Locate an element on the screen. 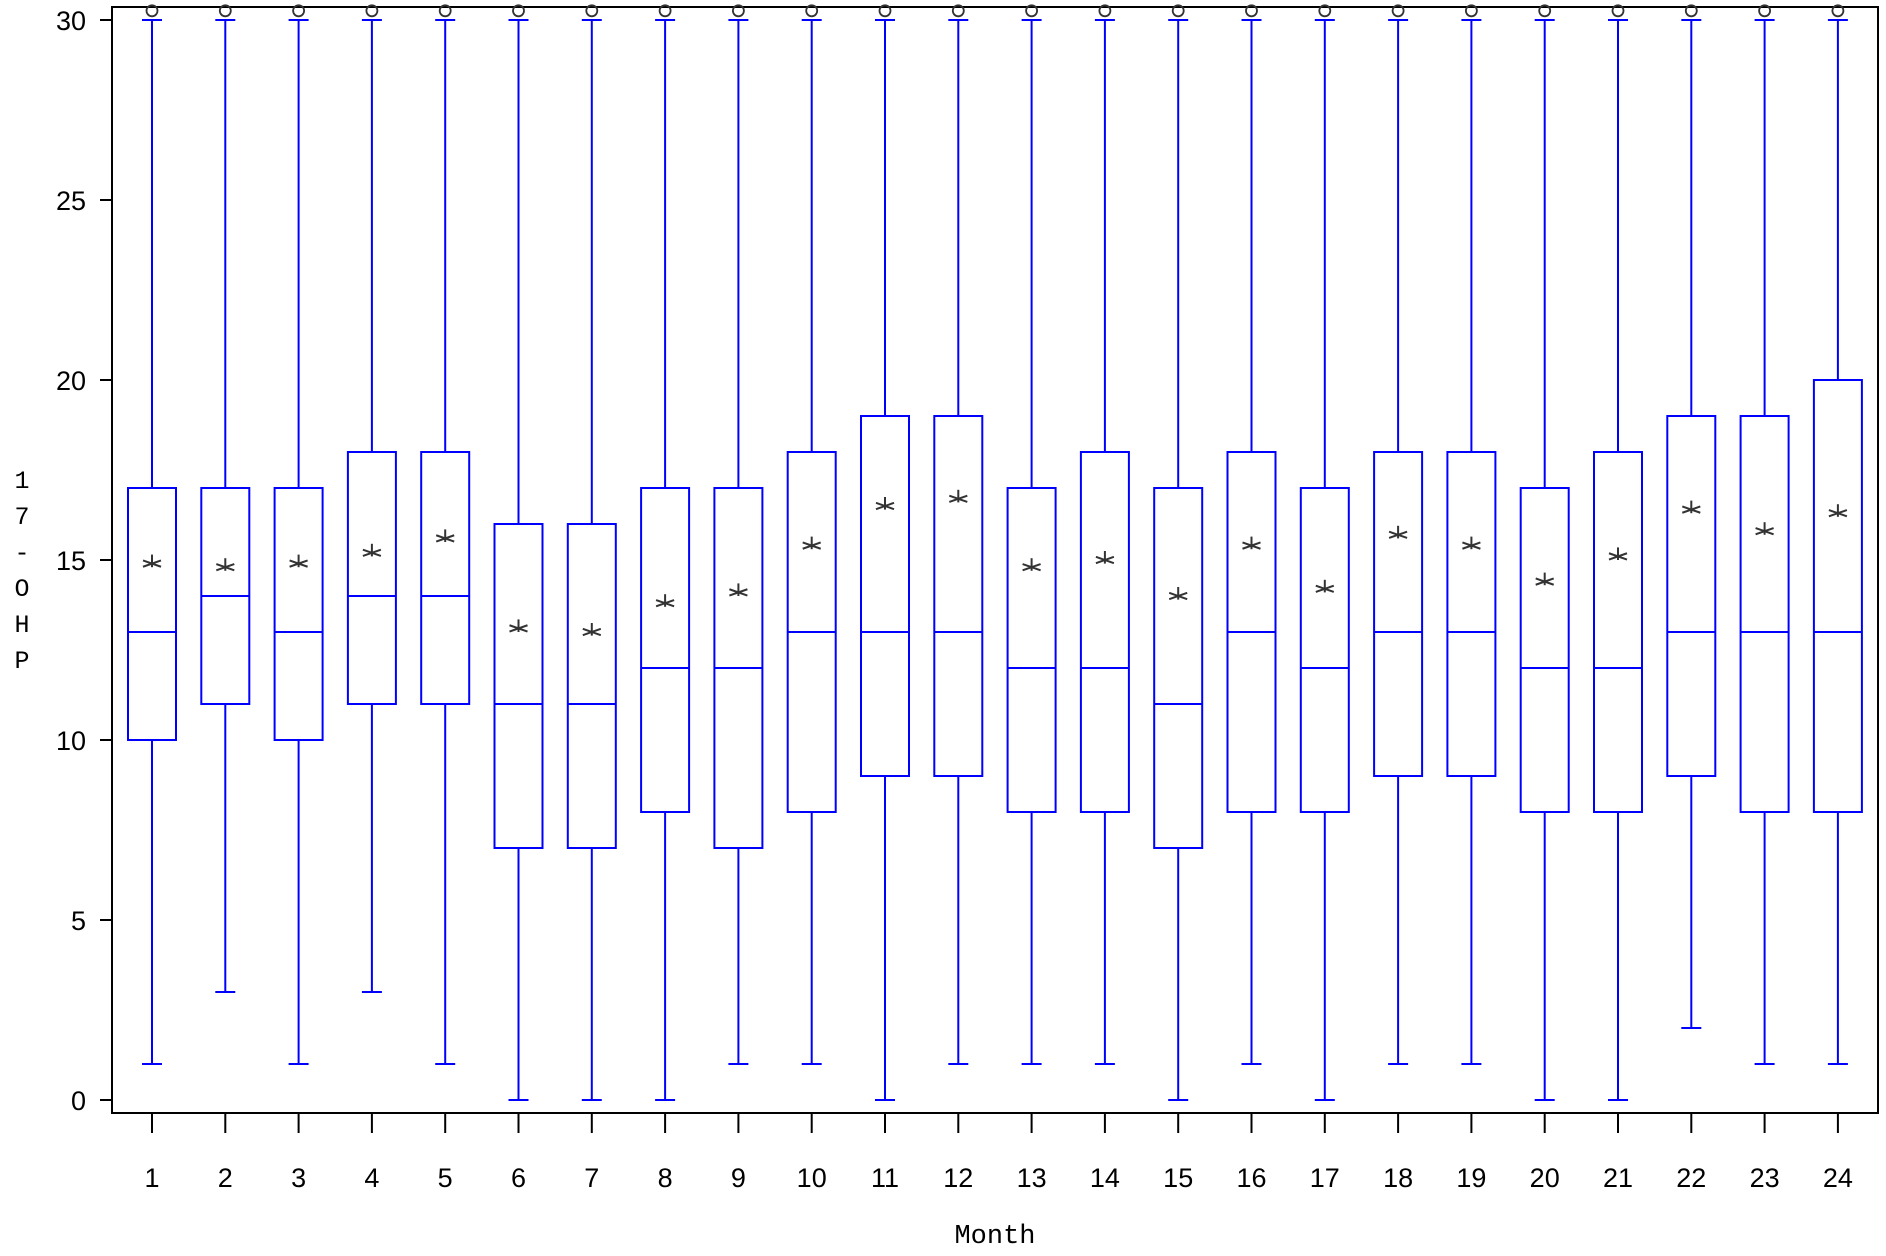  y-tick-label: 15 is located at coordinates (71, 561).